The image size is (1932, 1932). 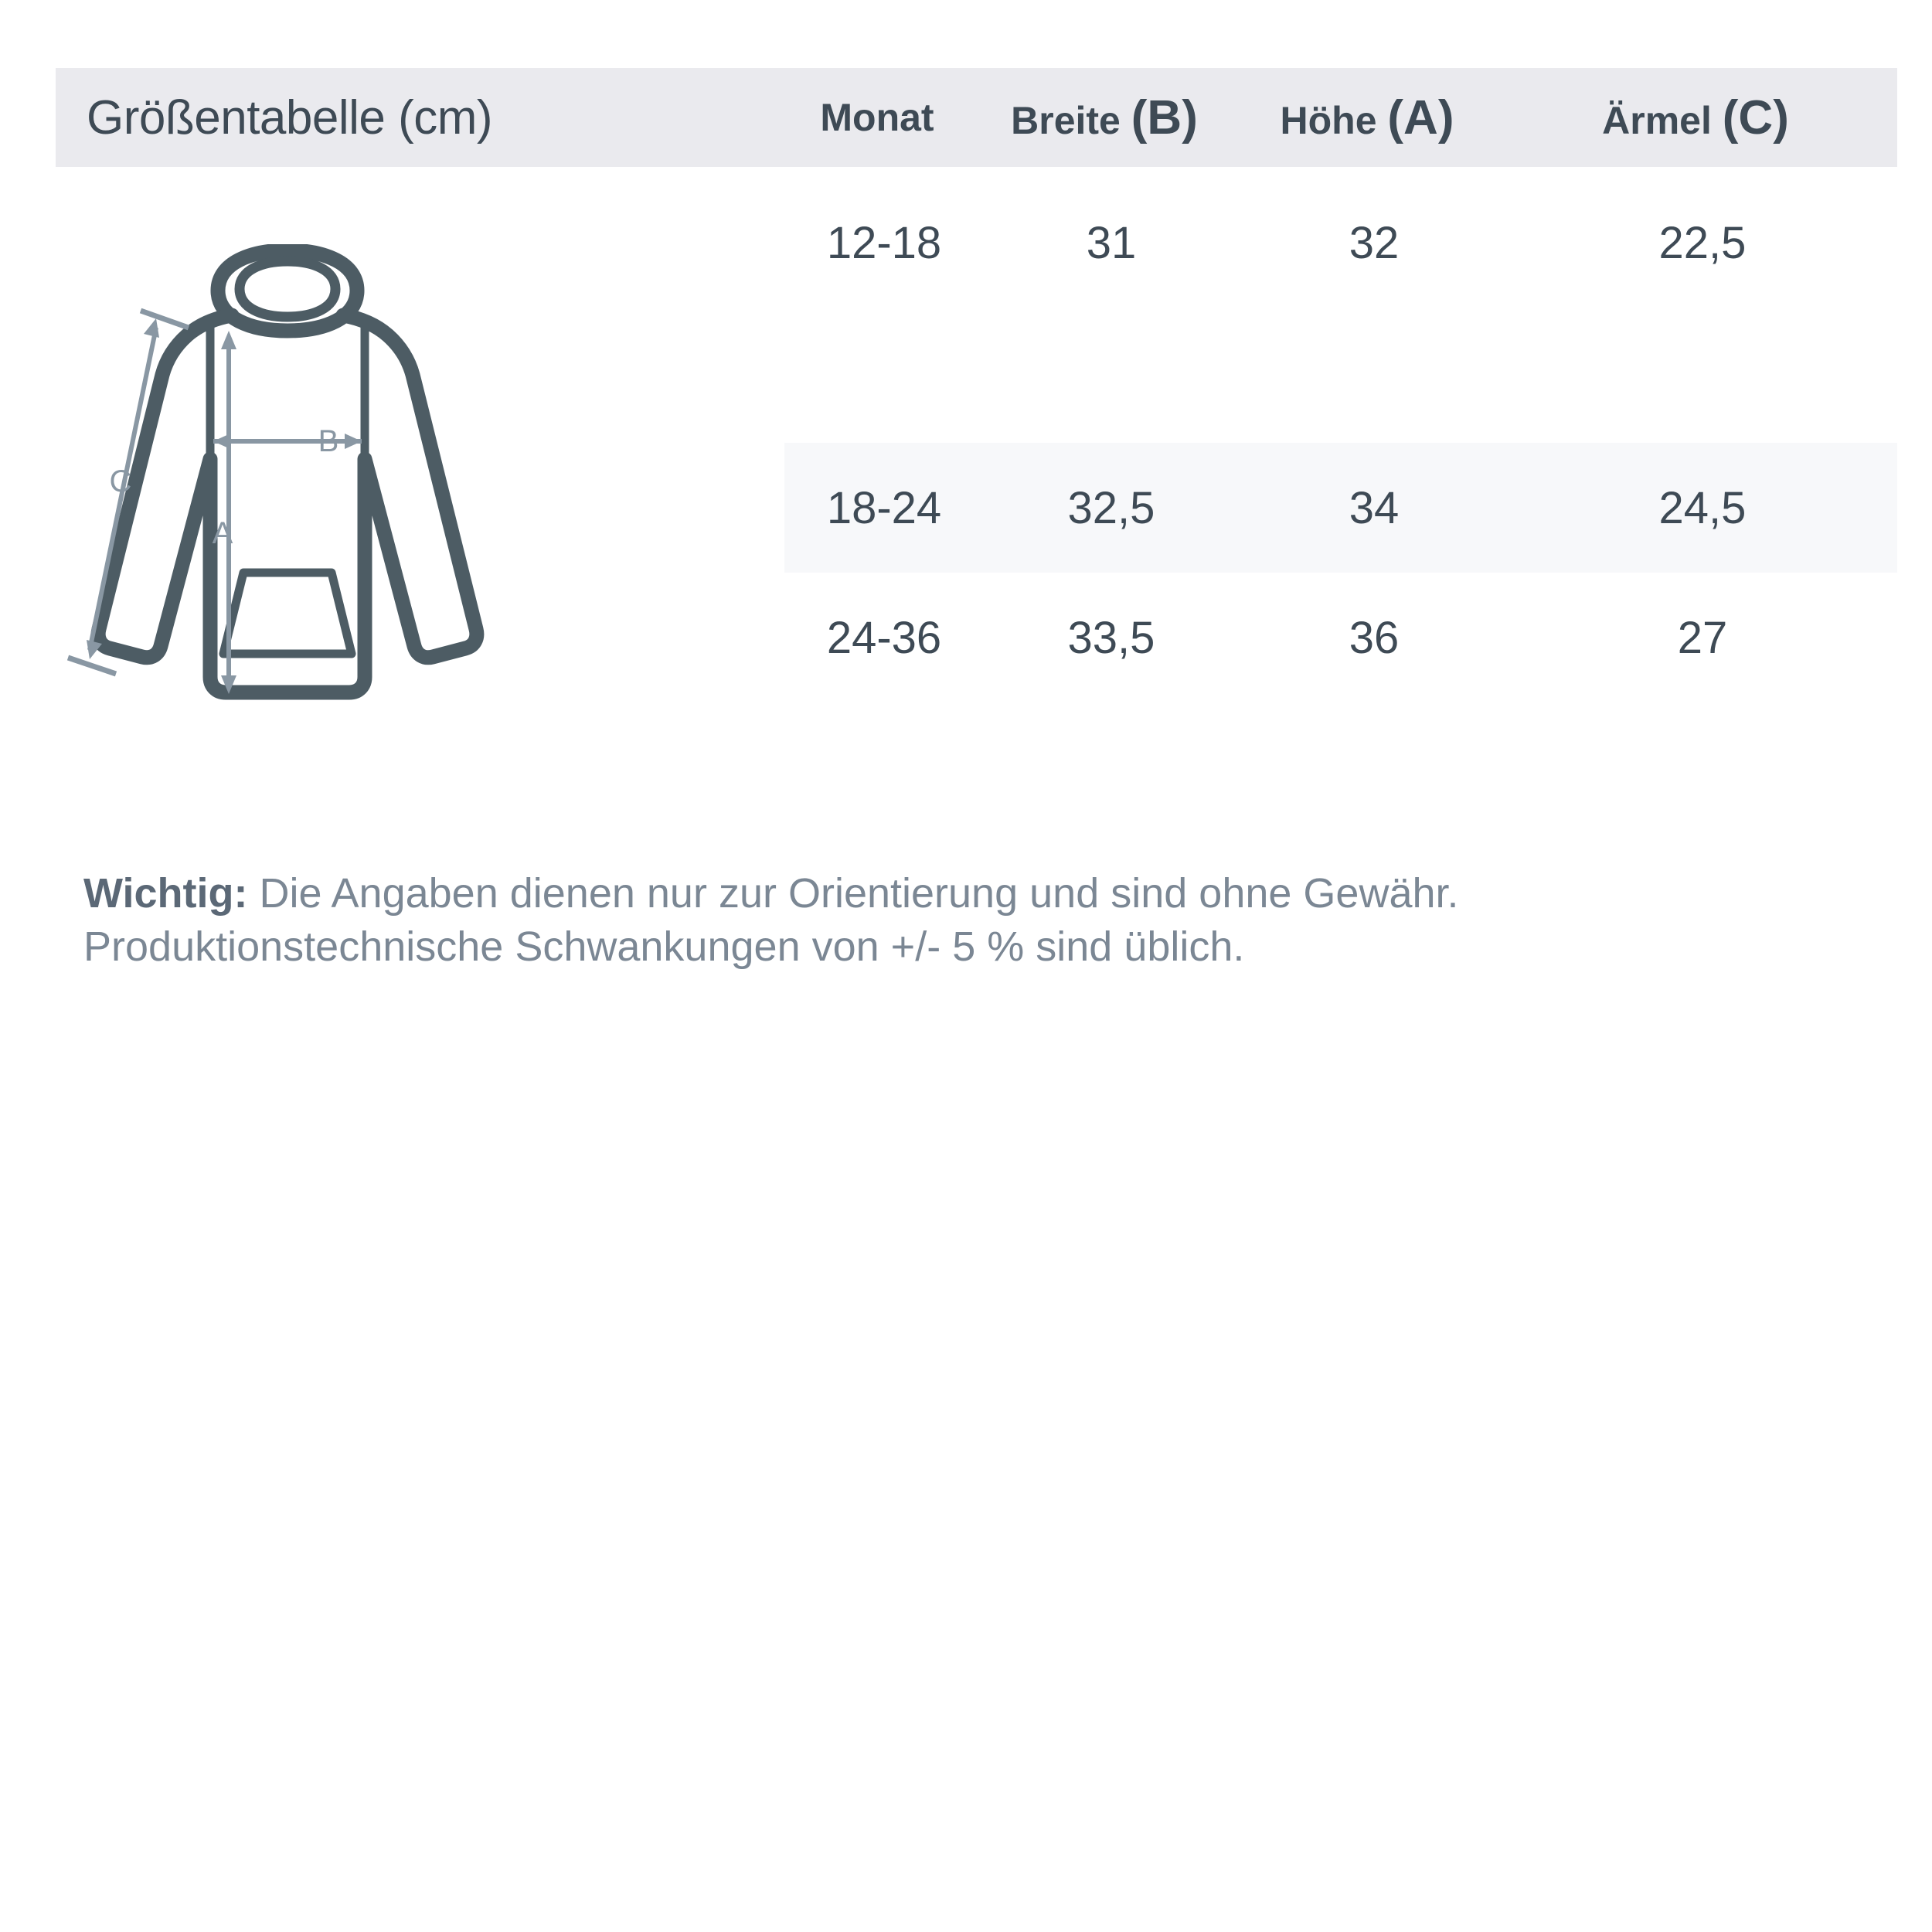 I want to click on cell-hoehe: 32, so click(x=1375, y=243).